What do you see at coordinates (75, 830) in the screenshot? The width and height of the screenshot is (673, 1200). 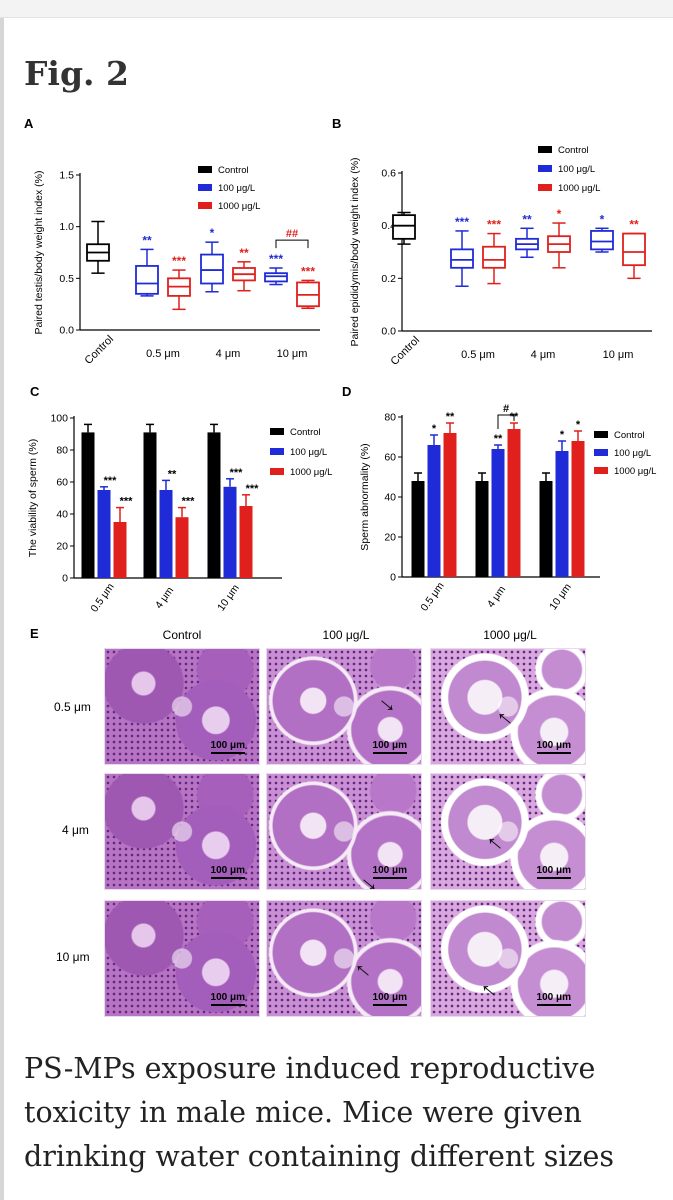 I see `row-label-4um: 4 μm` at bounding box center [75, 830].